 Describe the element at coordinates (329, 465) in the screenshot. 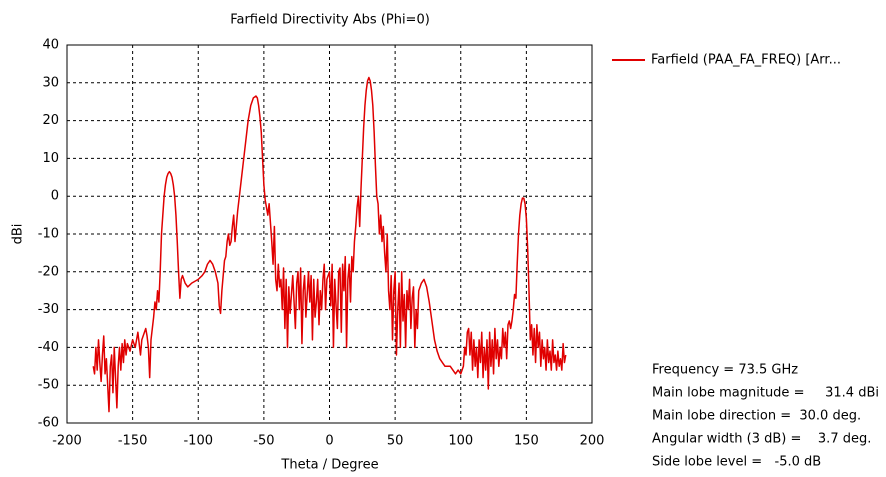

I see `x-axis-label: Theta / Degree` at that location.